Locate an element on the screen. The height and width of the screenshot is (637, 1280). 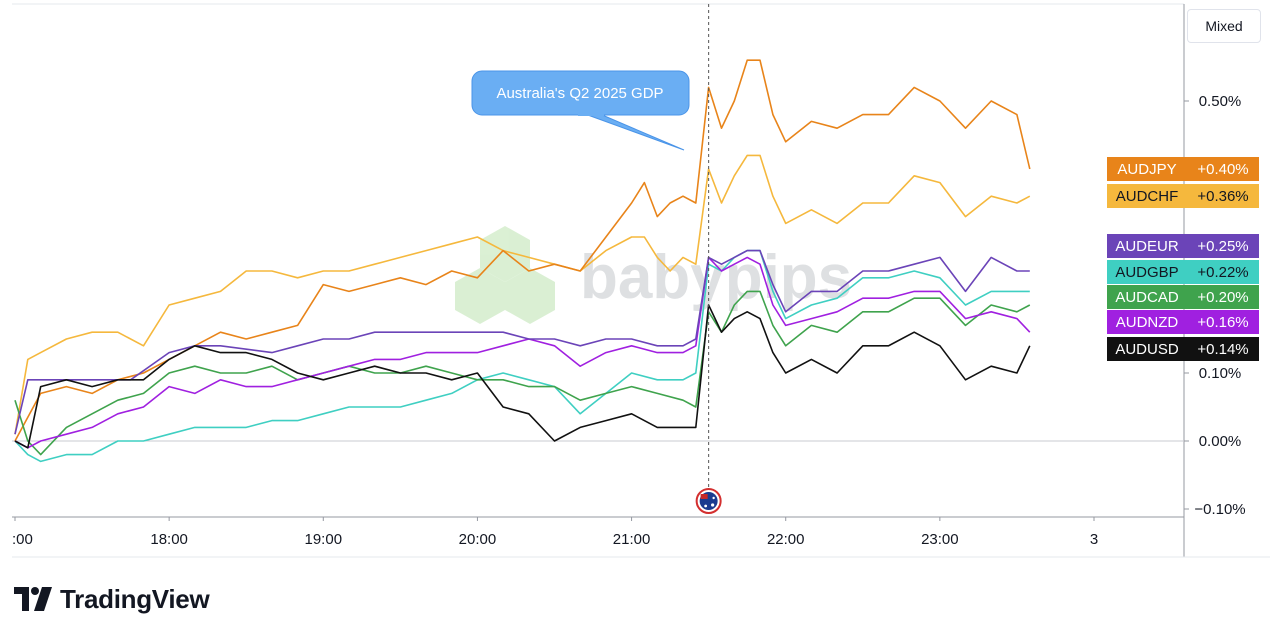
price-label-value: +0.16% is located at coordinates (1222, 322).